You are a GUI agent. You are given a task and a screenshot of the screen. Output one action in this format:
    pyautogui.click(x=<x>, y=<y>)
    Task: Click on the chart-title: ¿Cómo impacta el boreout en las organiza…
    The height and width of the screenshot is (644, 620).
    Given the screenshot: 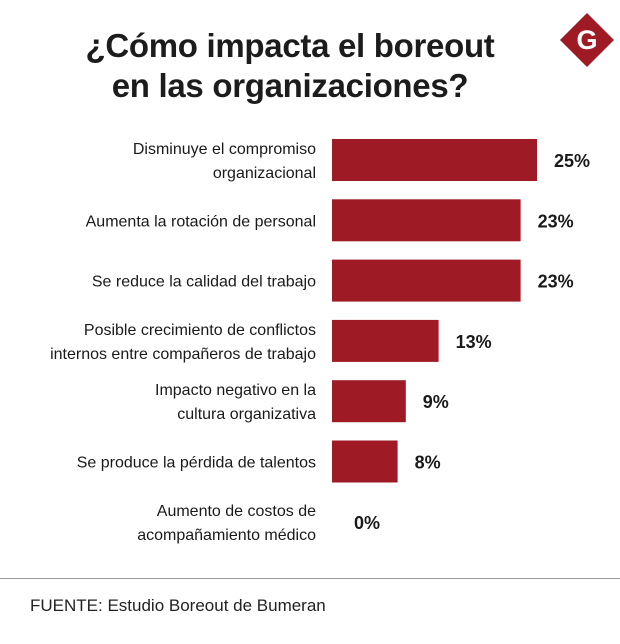 What is the action you would take?
    pyautogui.click(x=290, y=66)
    